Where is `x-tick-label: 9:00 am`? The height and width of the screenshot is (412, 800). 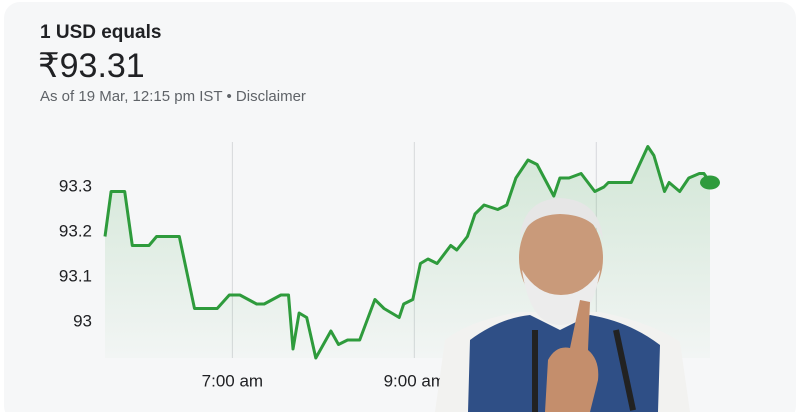
x-tick-label: 9:00 am is located at coordinates (414, 380).